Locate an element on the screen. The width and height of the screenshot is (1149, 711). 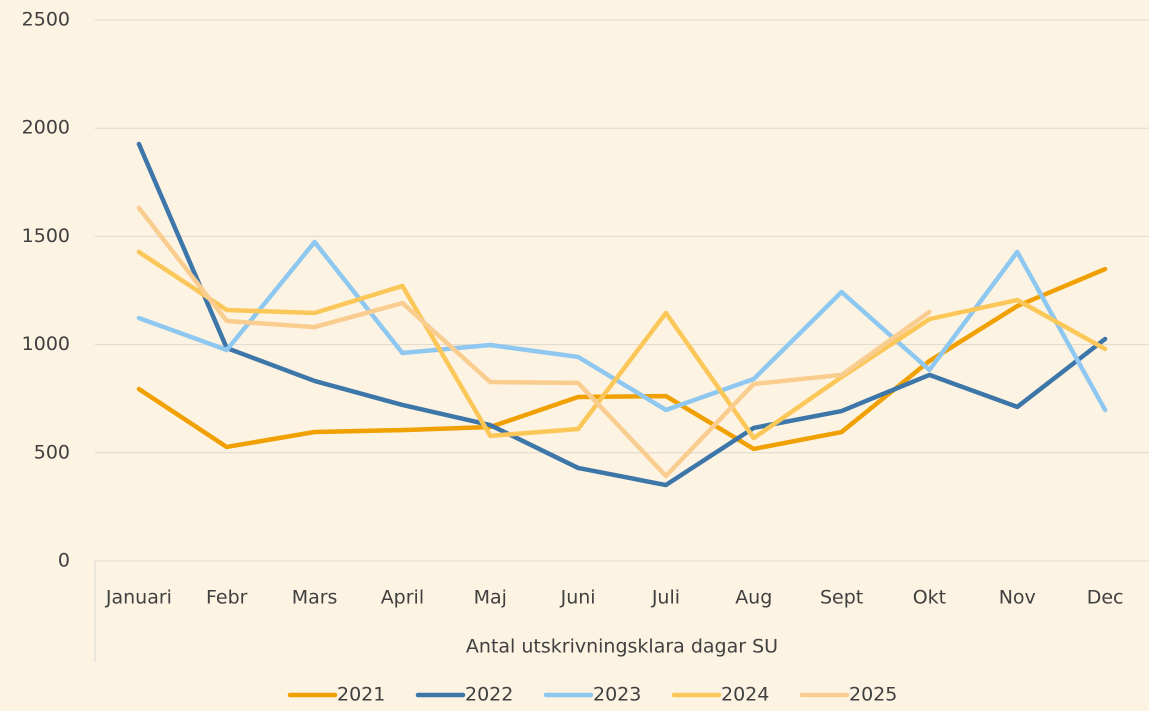
legend-label: 2025 is located at coordinates (873, 695).